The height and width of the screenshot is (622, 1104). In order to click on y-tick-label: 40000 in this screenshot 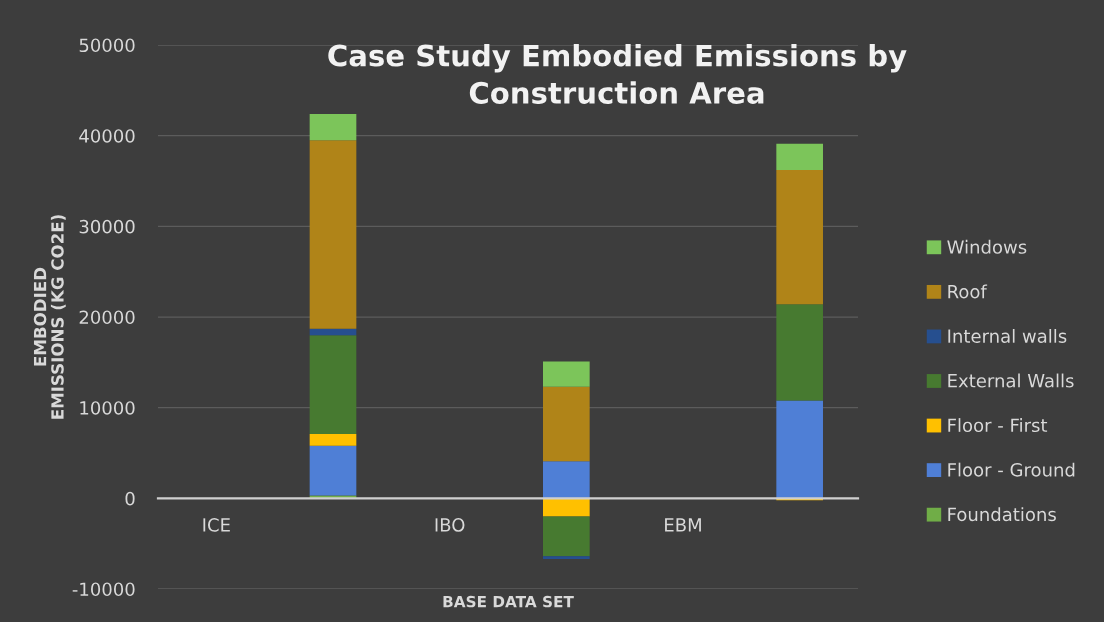, I will do `click(107, 136)`.